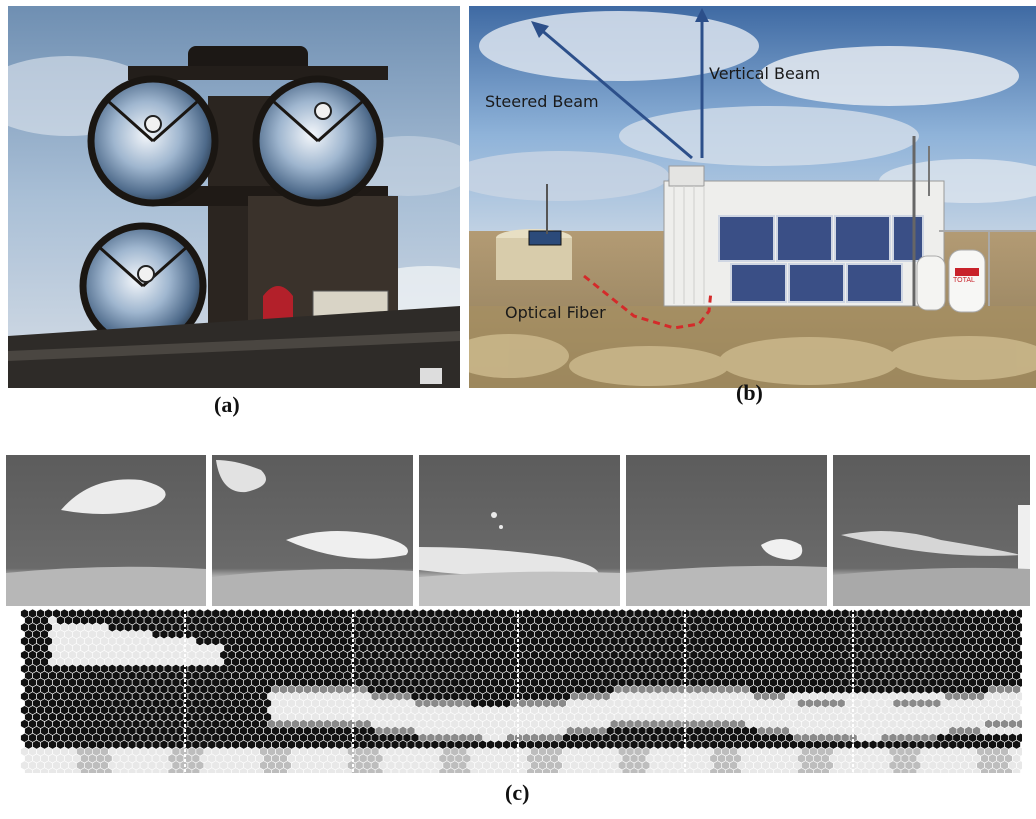 The image size is (1036, 819). What do you see at coordinates (227, 404) in the screenshot?
I see `caption-a: (a)` at bounding box center [227, 404].